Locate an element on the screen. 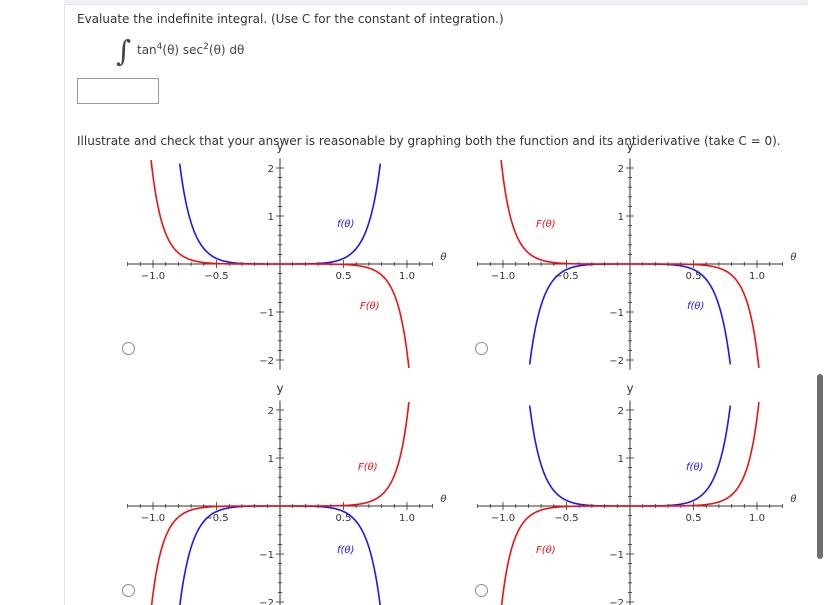 The image size is (828, 605). integrand-end: (θ) dθ is located at coordinates (226, 50).